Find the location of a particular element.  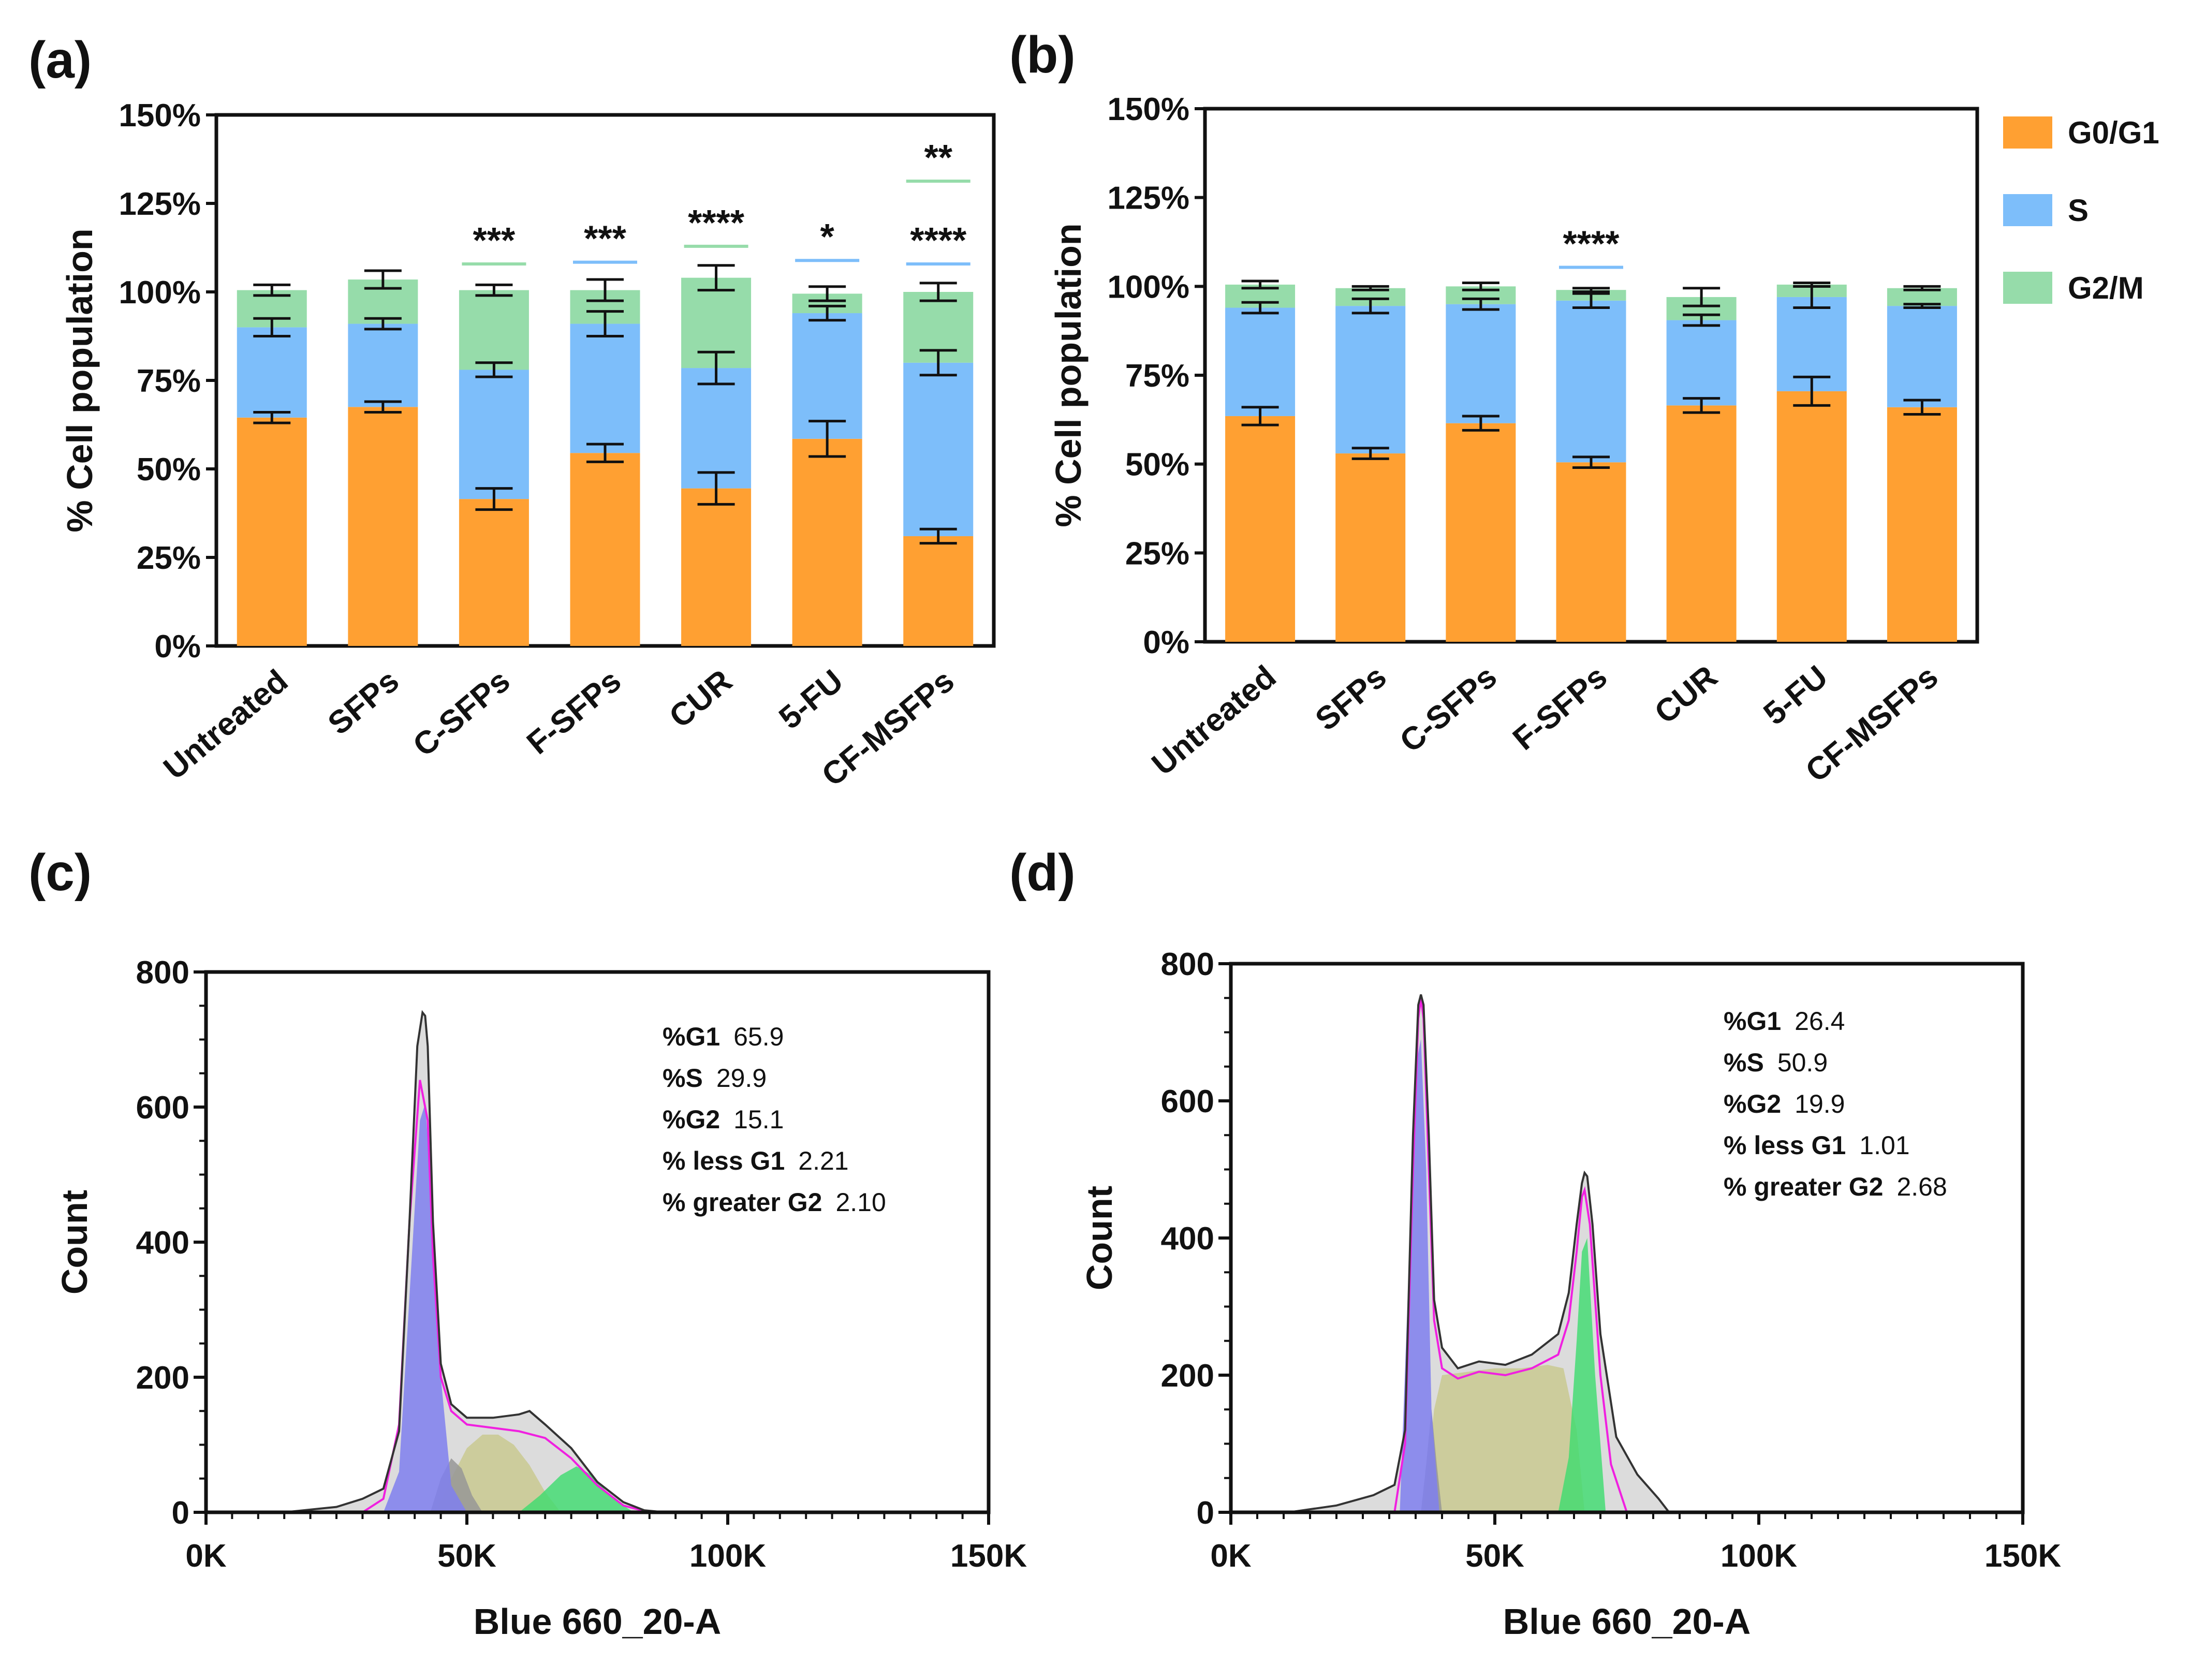

stat-value: 26.4 is located at coordinates (1820, 1021).